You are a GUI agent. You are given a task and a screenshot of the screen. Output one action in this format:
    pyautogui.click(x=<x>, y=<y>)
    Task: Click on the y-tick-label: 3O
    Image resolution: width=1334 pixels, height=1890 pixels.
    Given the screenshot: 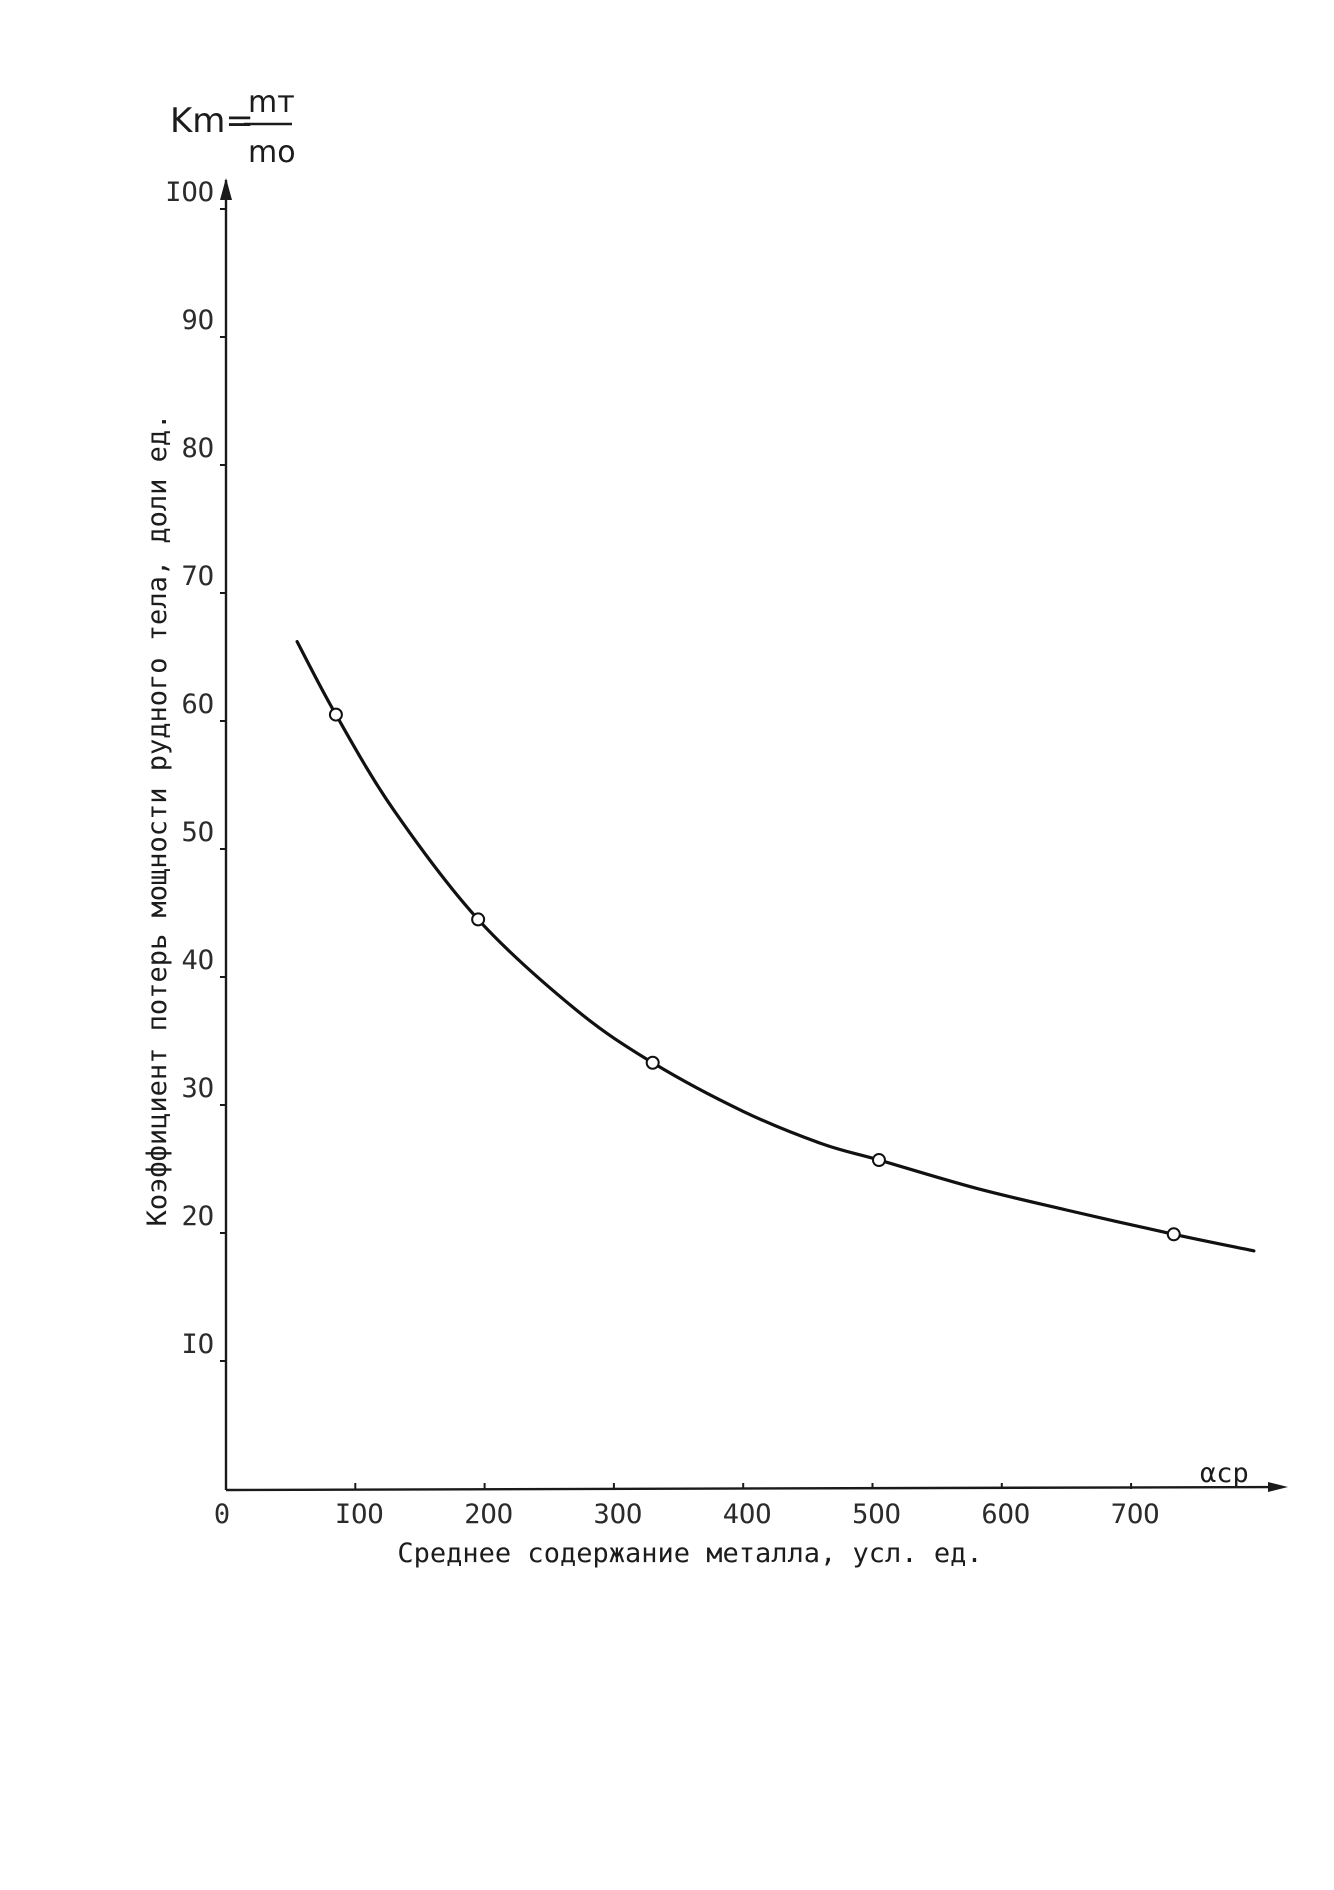 What is the action you would take?
    pyautogui.click(x=197, y=1088)
    